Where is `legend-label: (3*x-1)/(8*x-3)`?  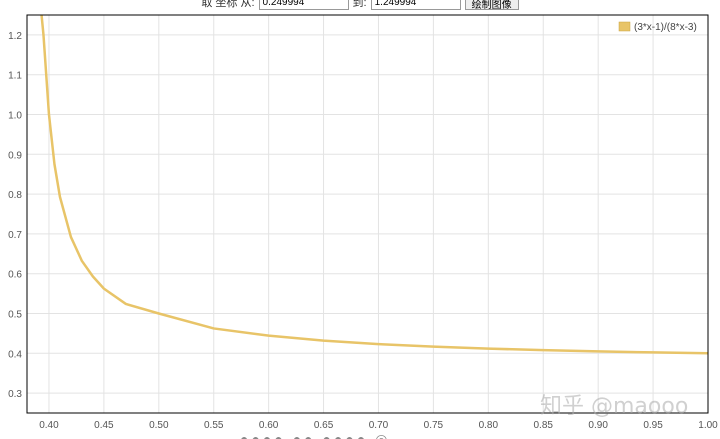
legend-label: (3*x-1)/(8*x-3) is located at coordinates (665, 27).